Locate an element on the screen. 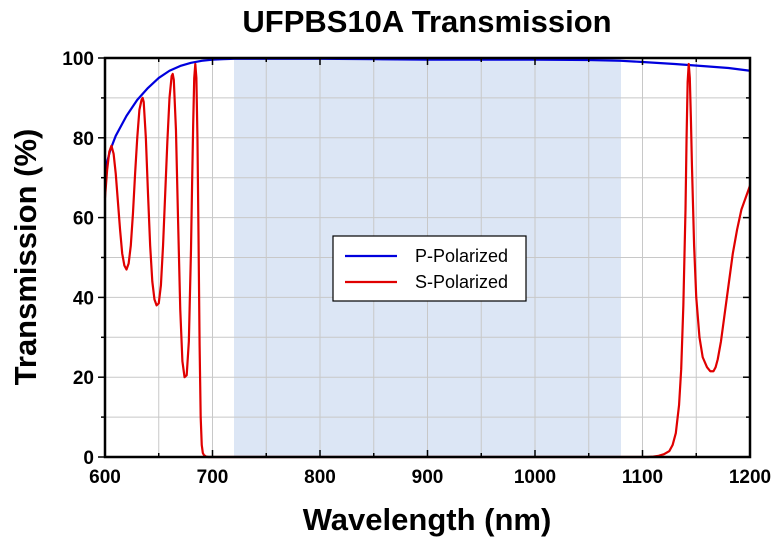  x-tick-labels: 600 700 800 900 1000 1100 1200 is located at coordinates (430, 477).